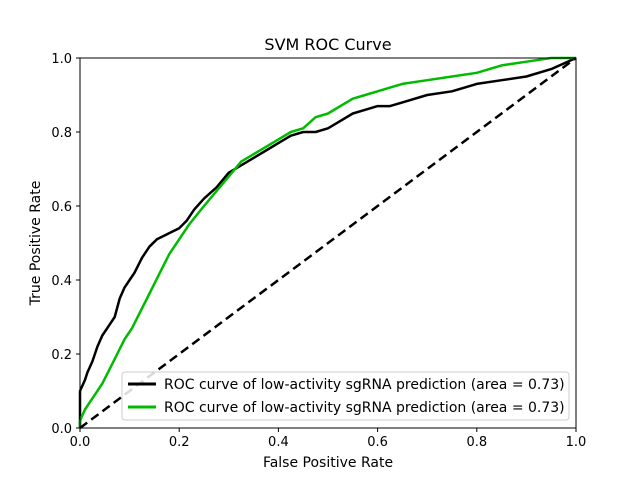 The width and height of the screenshot is (640, 484). What do you see at coordinates (377, 442) in the screenshot?
I see `x-tick-label: 0.6` at bounding box center [377, 442].